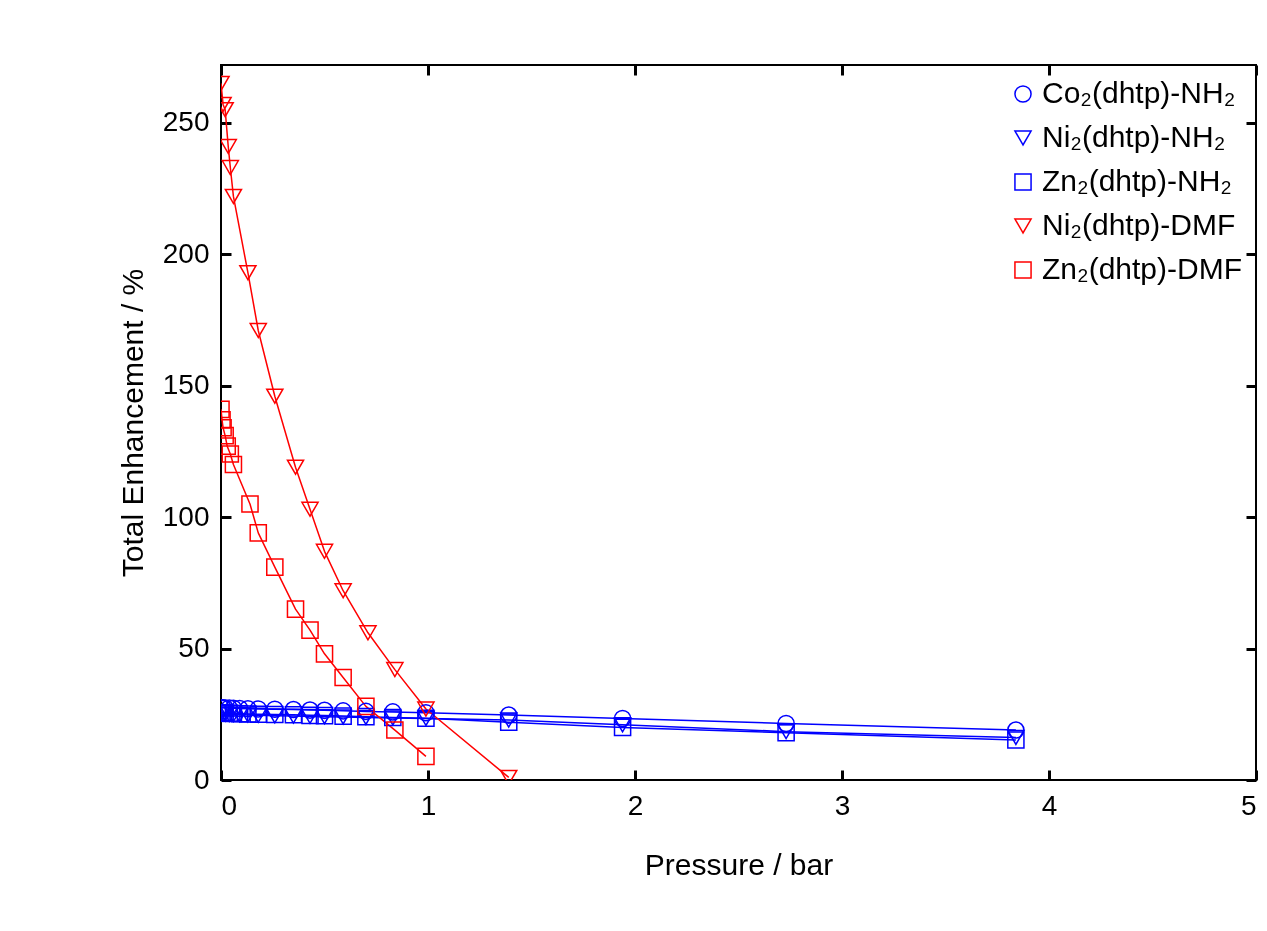  I want to click on legend-label: Zn₂(dhtp)-DMF, so click(1142, 268).